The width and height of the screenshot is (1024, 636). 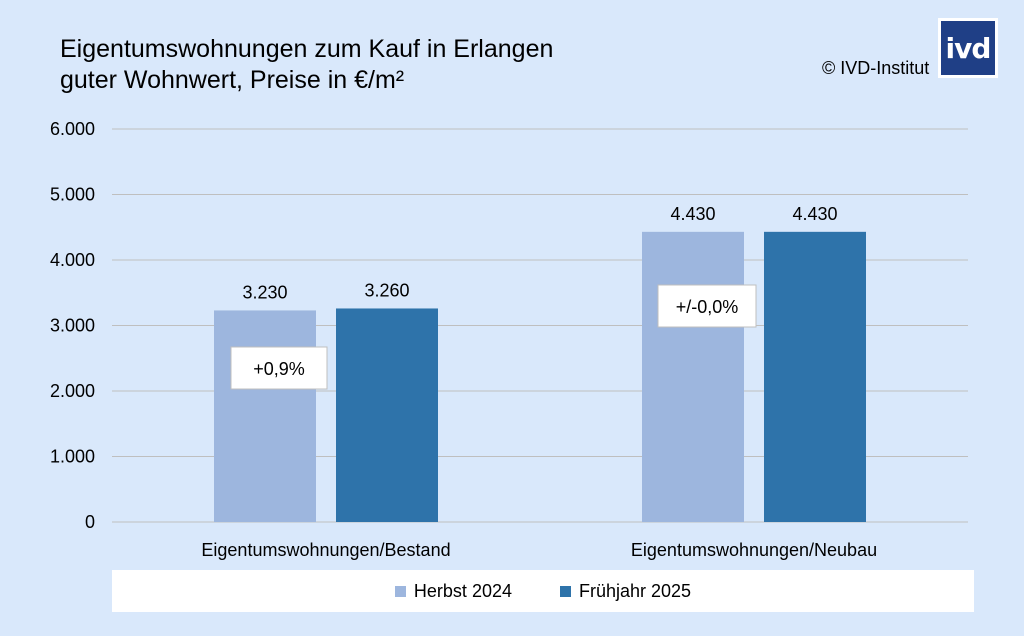 What do you see at coordinates (72, 326) in the screenshot?
I see `y-tick-label-3: 3.000` at bounding box center [72, 326].